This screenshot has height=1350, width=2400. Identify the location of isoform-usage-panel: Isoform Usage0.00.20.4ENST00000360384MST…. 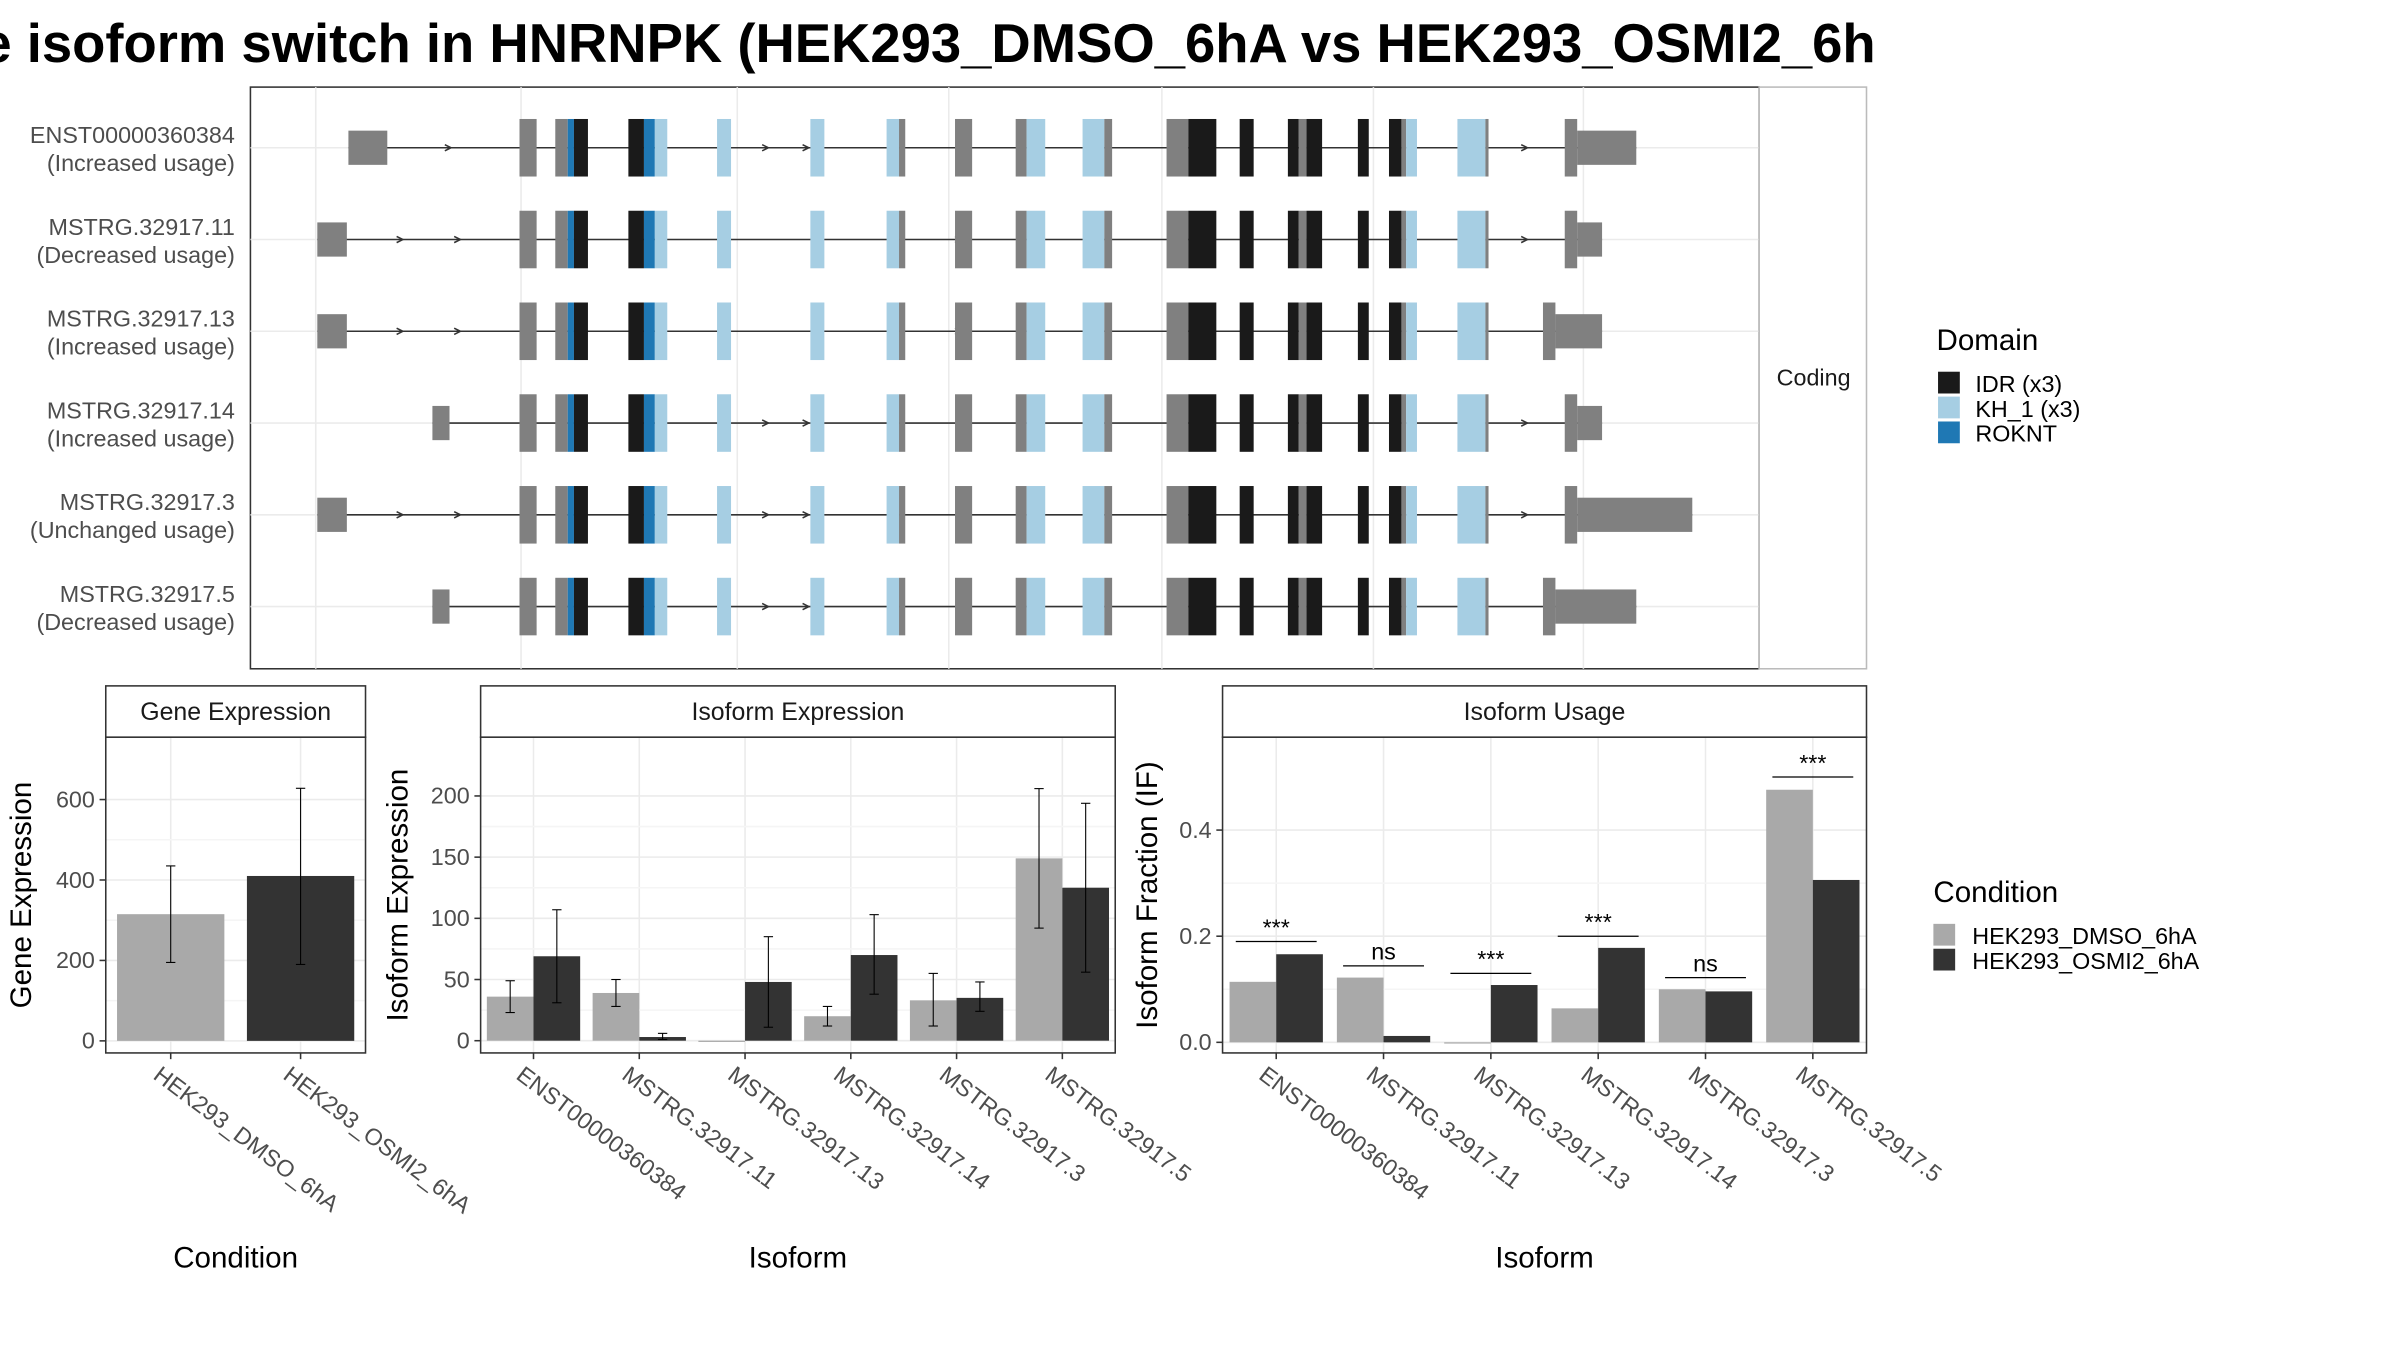
(1539, 980).